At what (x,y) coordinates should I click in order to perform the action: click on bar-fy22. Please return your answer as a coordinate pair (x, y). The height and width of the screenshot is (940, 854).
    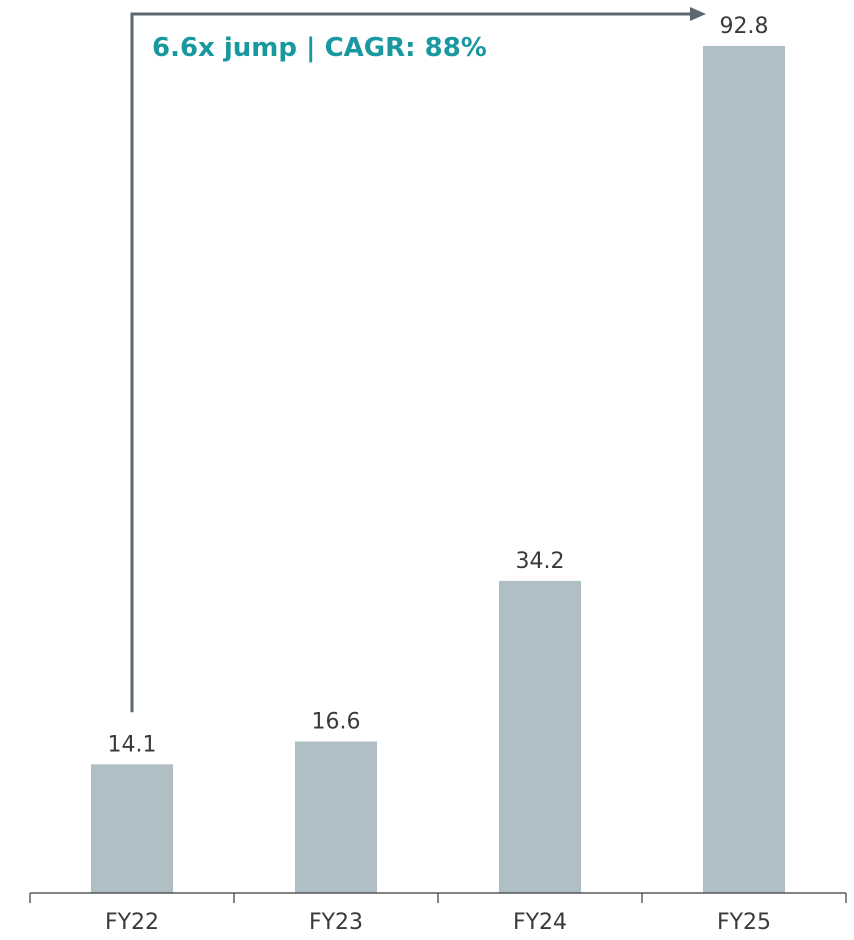
    Looking at the image, I should click on (132, 828).